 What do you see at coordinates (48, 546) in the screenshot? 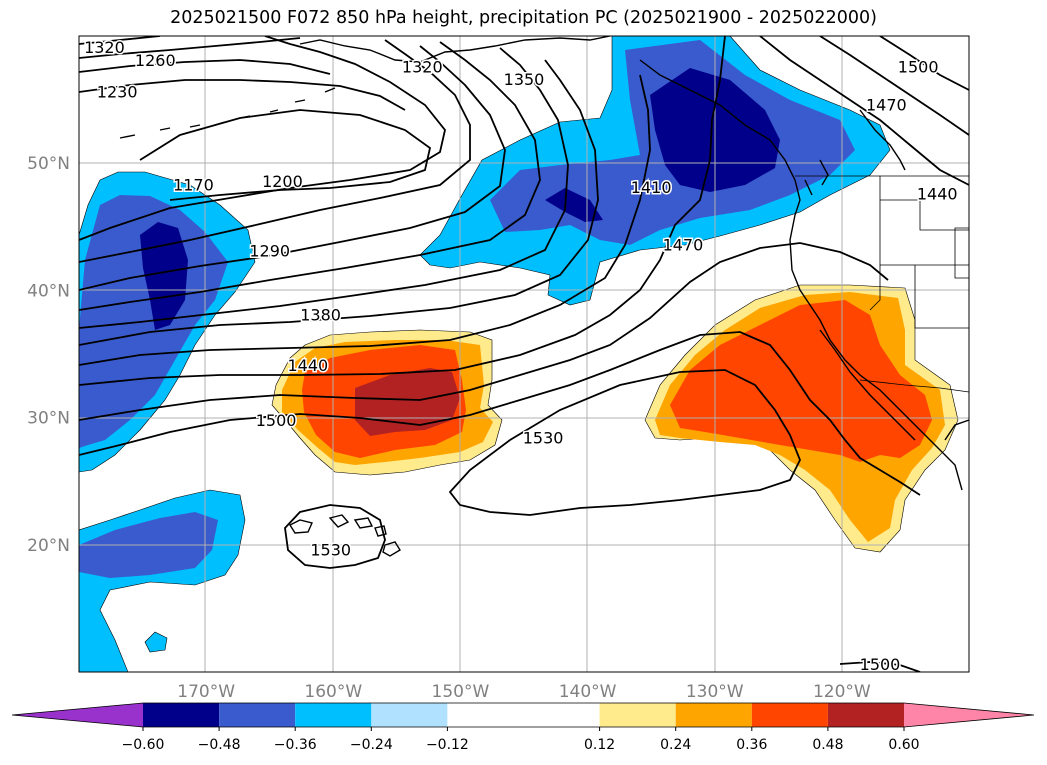
I see `y-tick-label: 20°N` at bounding box center [48, 546].